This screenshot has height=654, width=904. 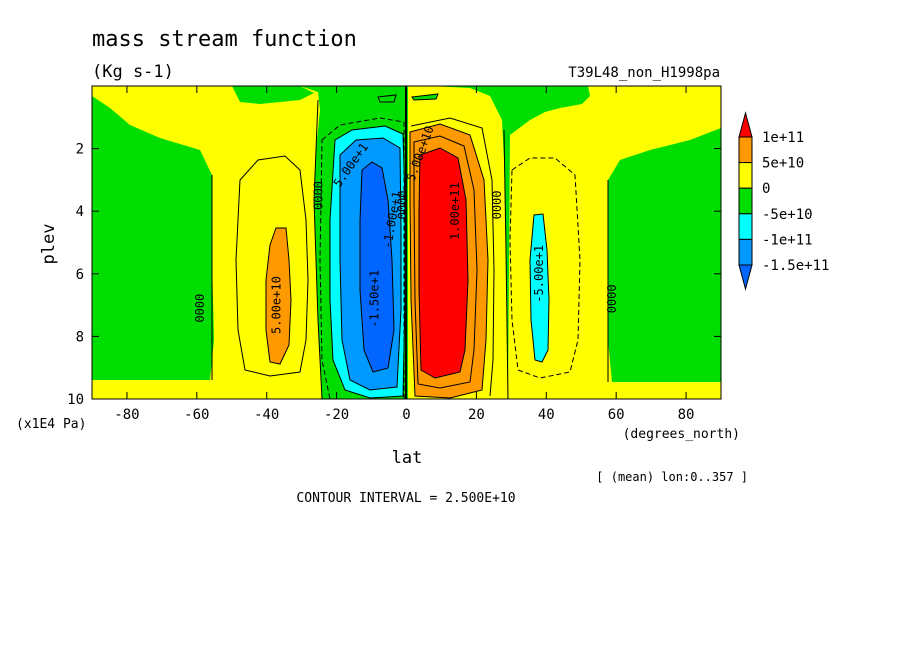 What do you see at coordinates (614, 242) in the screenshot?
I see `nh-high-positive-fill` at bounding box center [614, 242].